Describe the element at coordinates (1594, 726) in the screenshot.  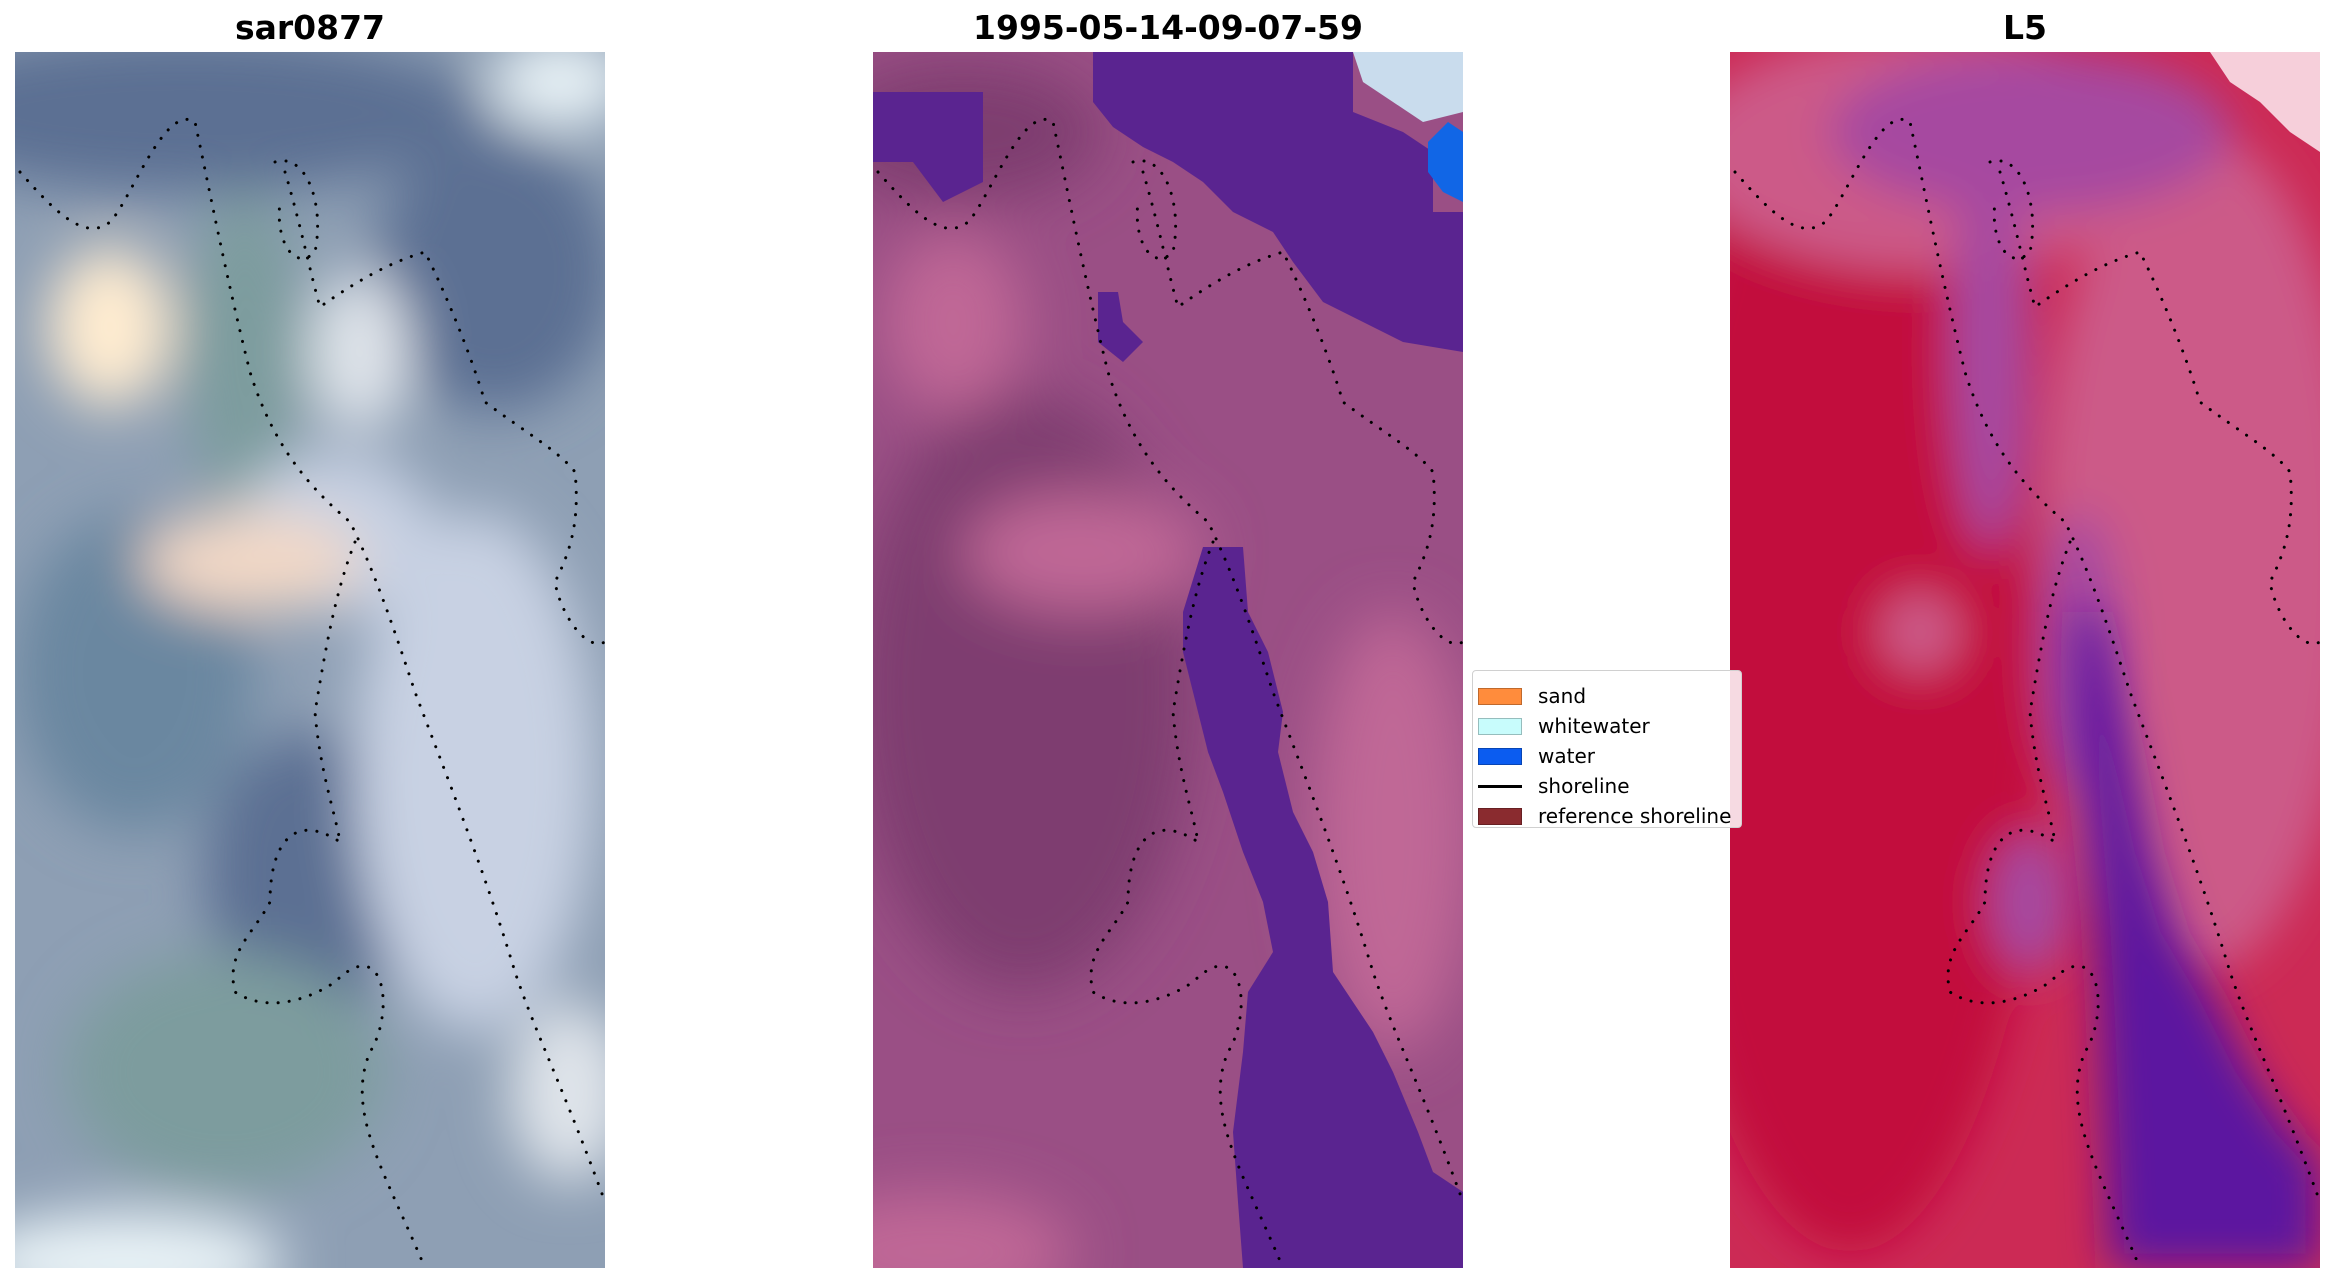
I see `legend-label-whitewater: whitewater` at that location.